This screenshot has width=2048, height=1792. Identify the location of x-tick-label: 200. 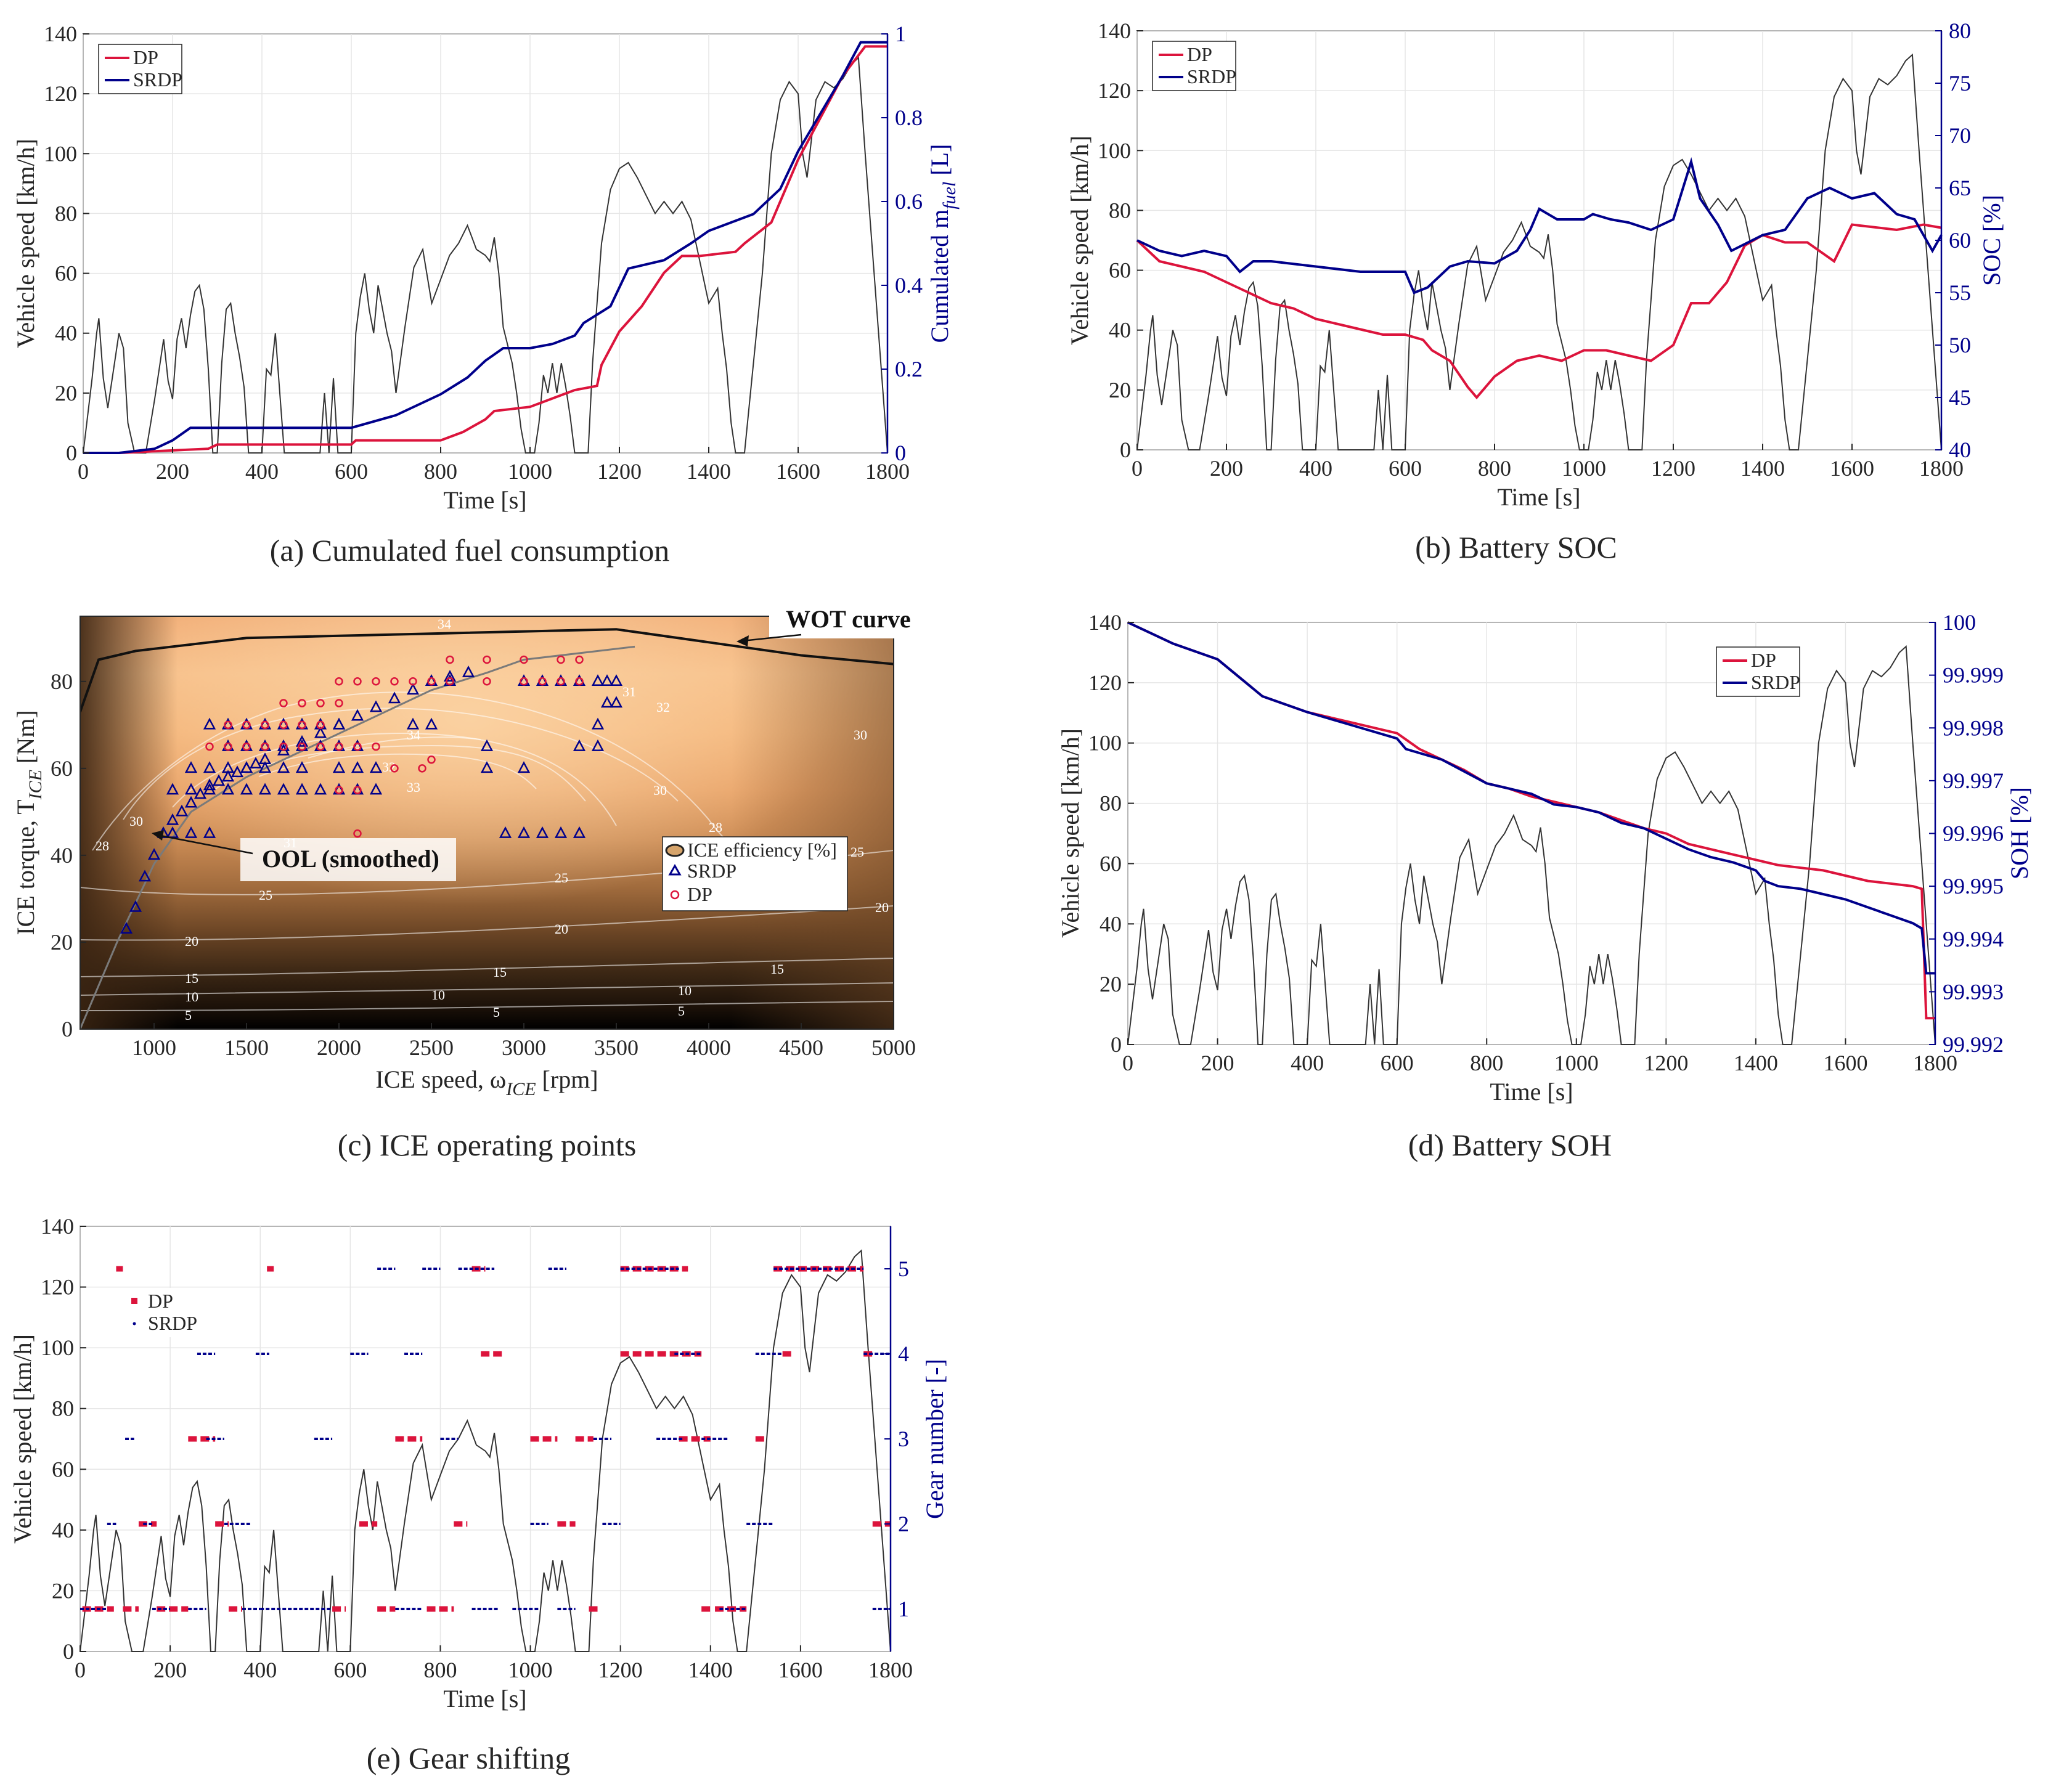
(1217, 1063).